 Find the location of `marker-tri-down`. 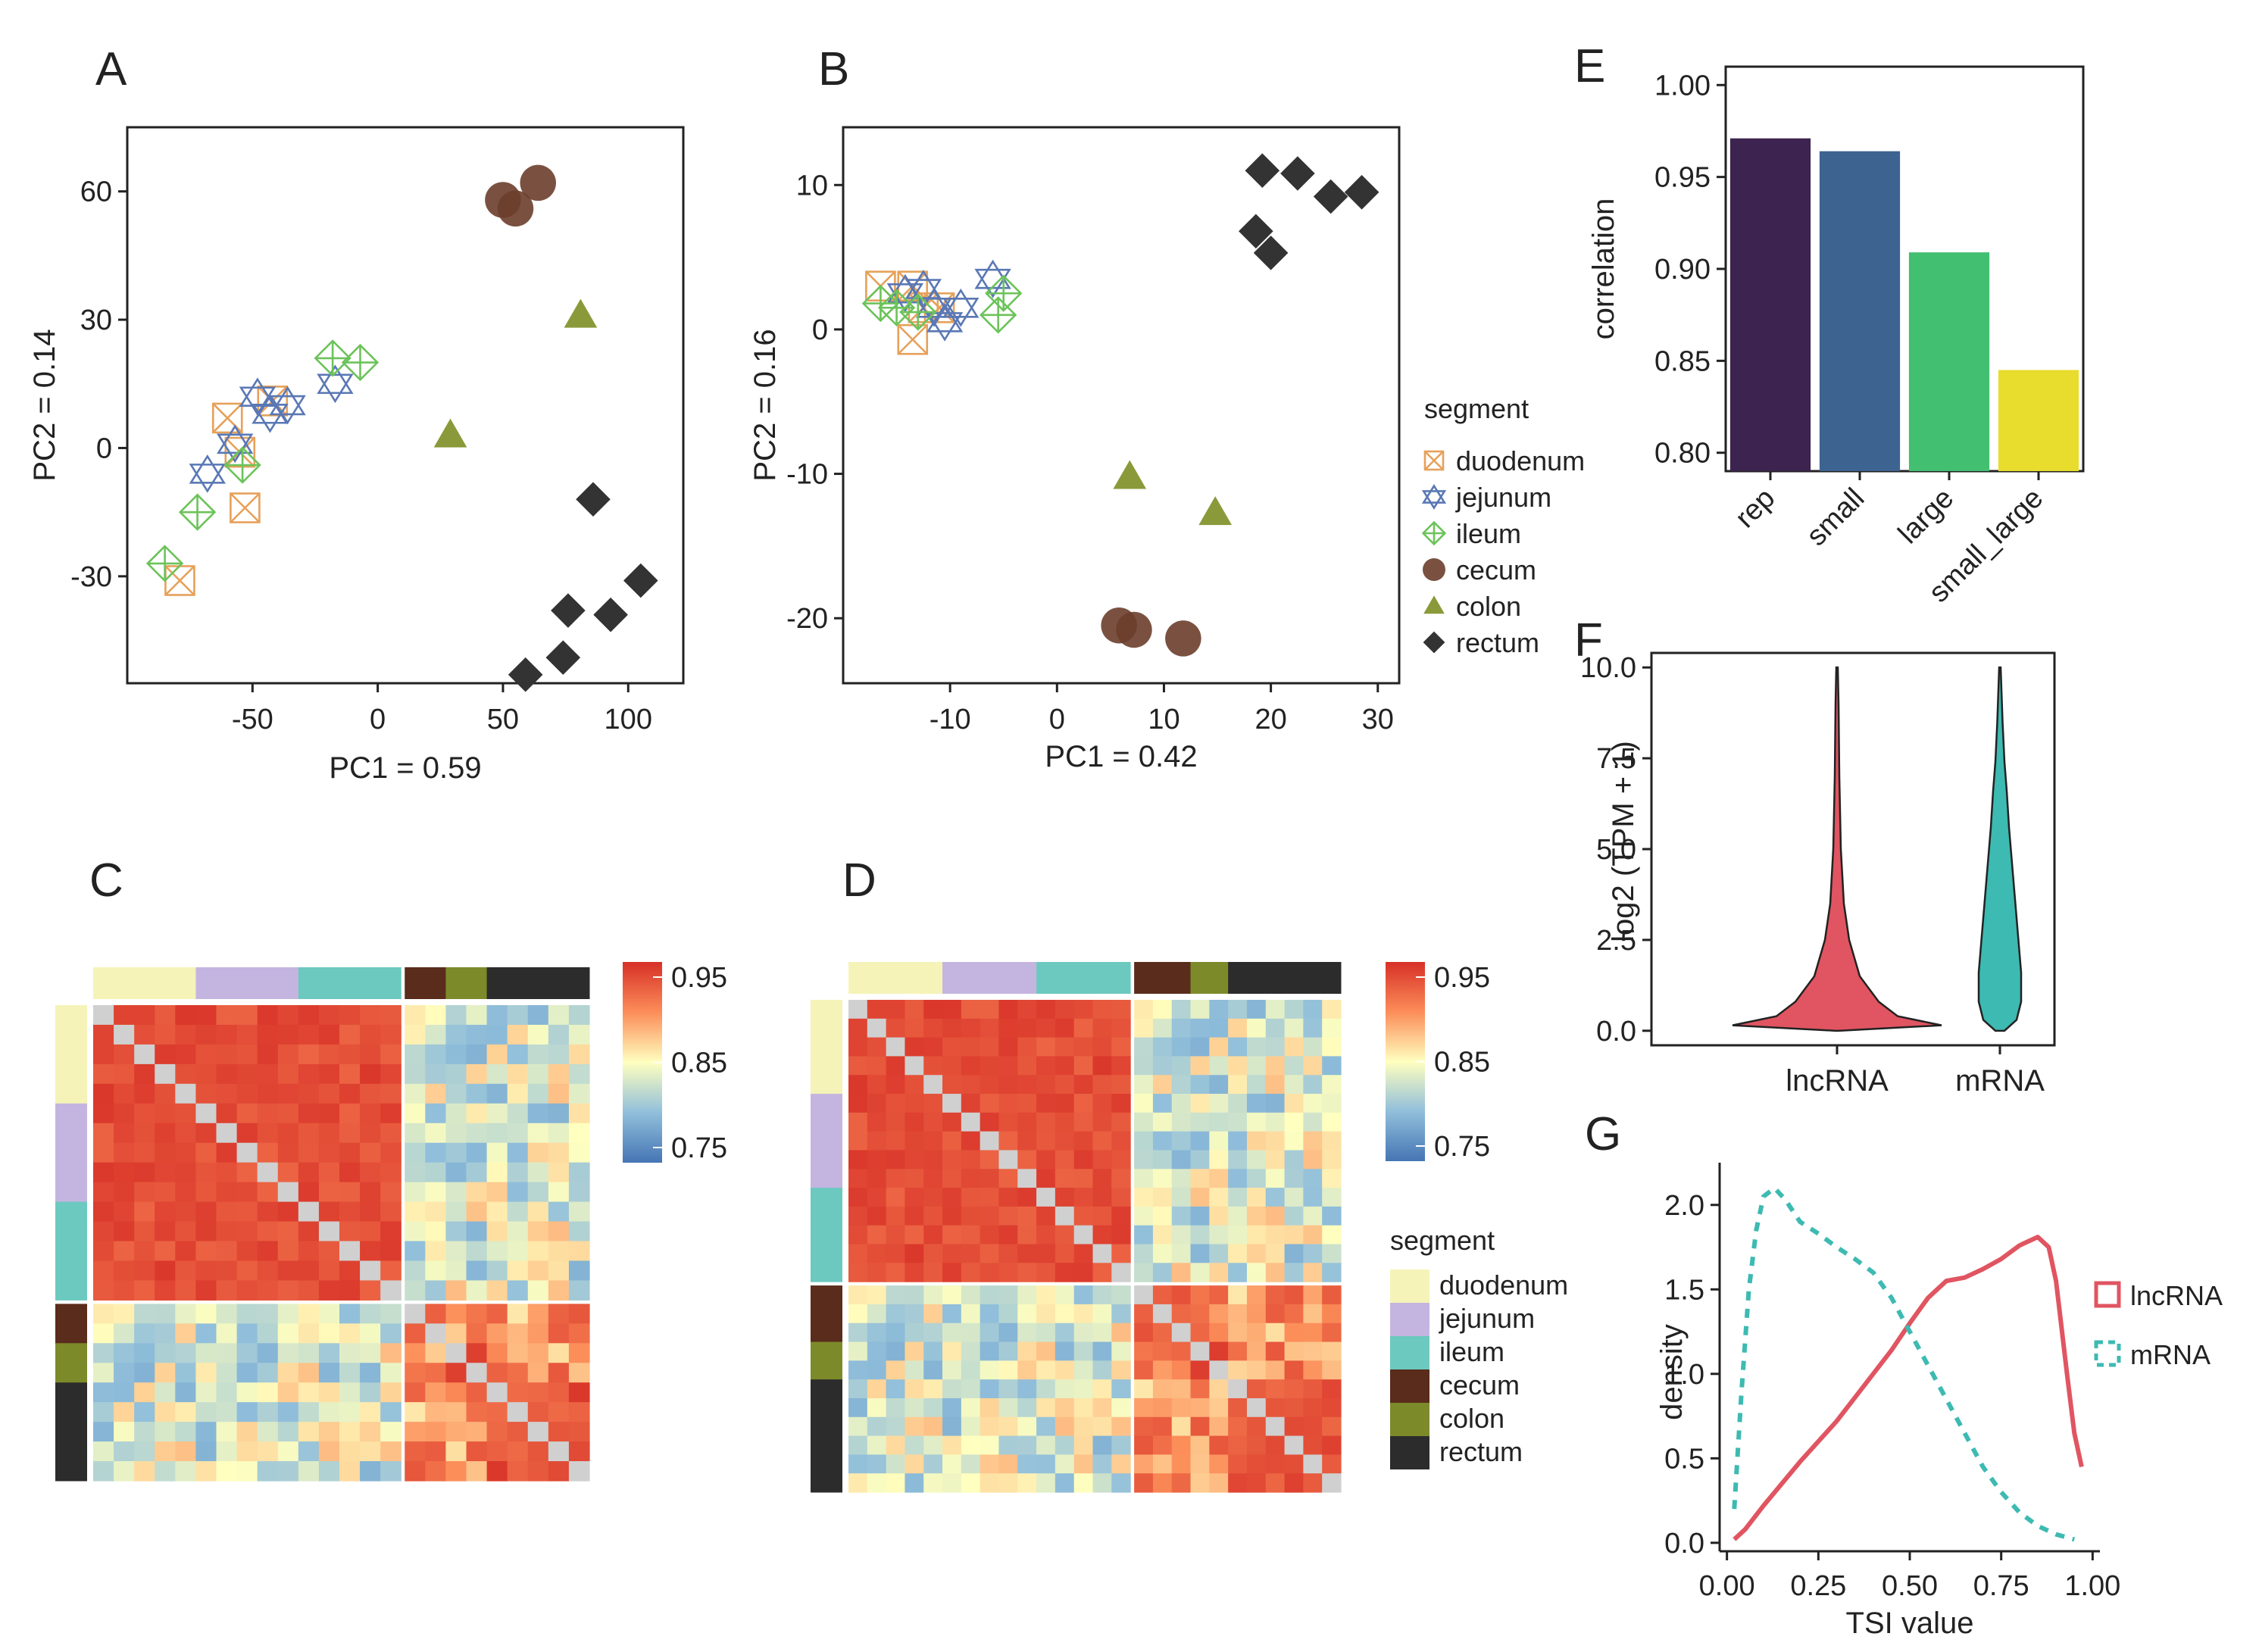

marker-tri-down is located at coordinates (1434, 500).